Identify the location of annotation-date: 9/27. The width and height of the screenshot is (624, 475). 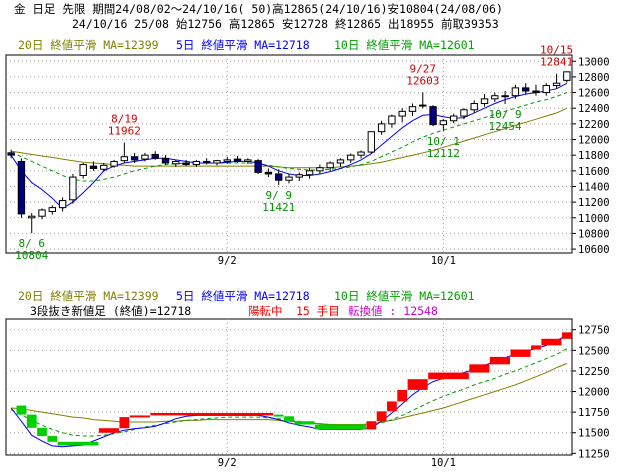
(423, 68).